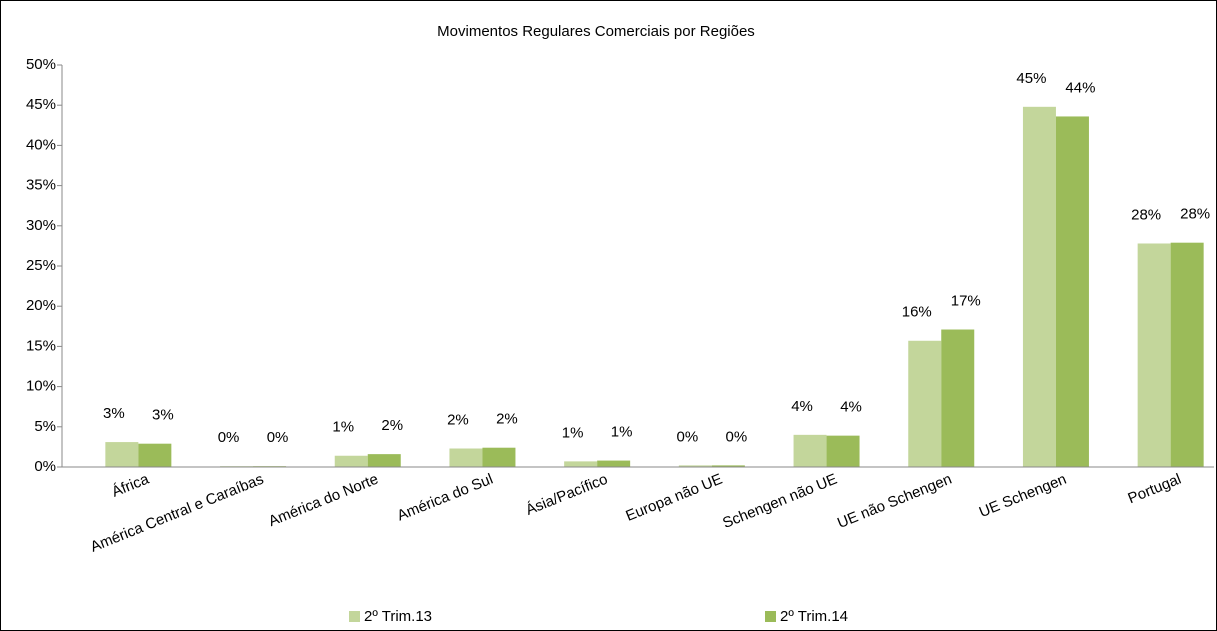  Describe the element at coordinates (41, 225) in the screenshot. I see `y-tick-label: 30%` at that location.